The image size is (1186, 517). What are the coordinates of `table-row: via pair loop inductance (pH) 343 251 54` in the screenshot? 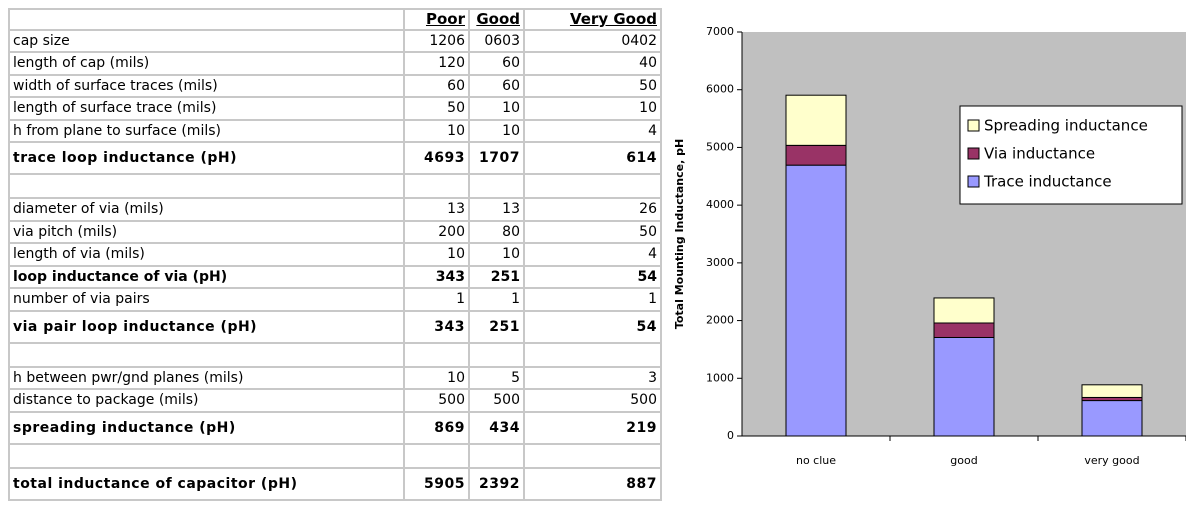 It's located at (335, 327).